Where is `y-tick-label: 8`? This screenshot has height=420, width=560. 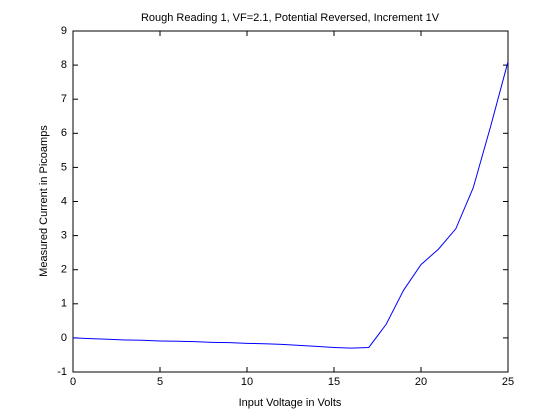 y-tick-label: 8 is located at coordinates (64, 65).